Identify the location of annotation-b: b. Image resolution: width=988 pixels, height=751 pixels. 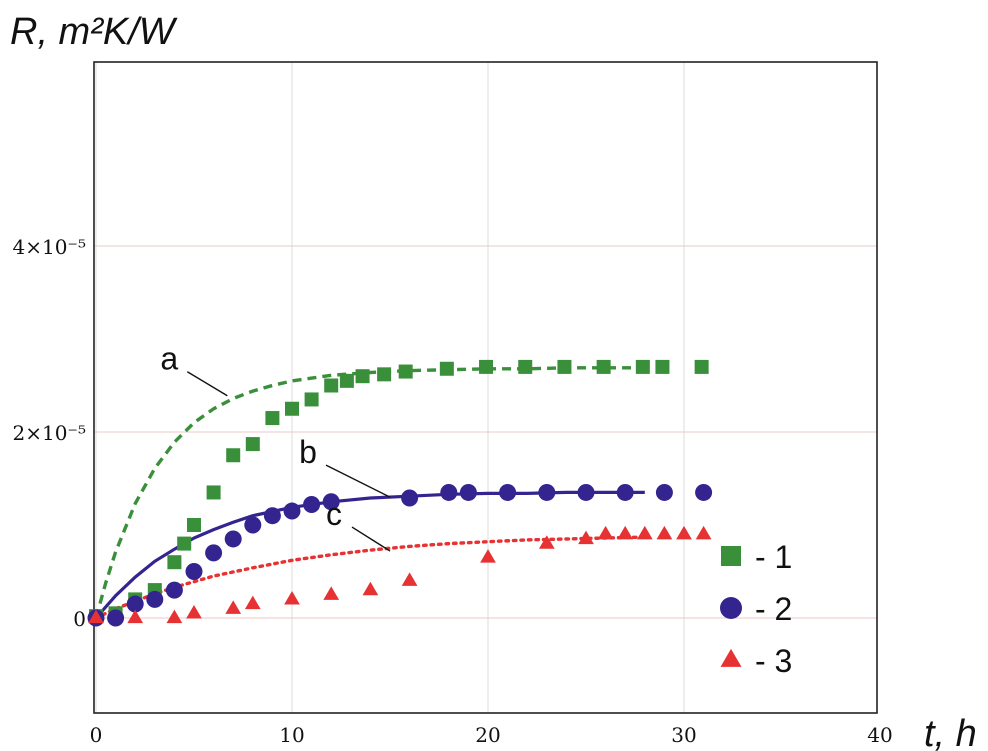
(308, 452).